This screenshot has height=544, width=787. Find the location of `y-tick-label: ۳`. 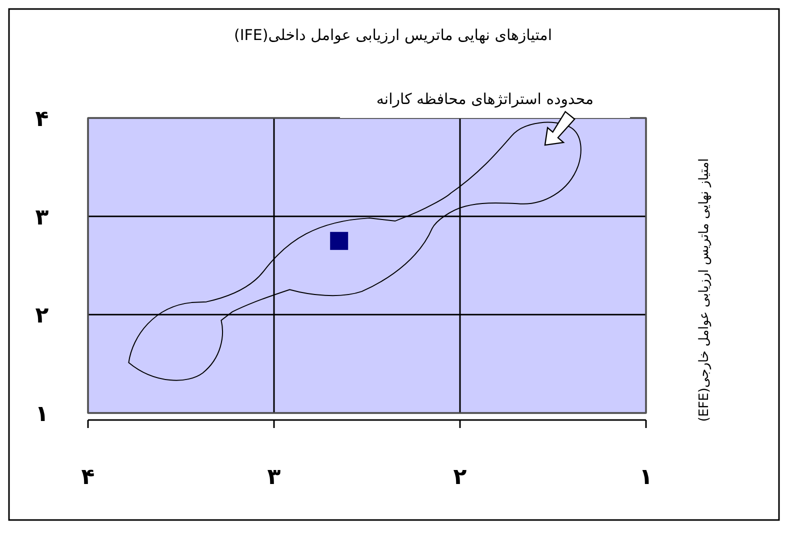

y-tick-label: ۳ is located at coordinates (42, 217).